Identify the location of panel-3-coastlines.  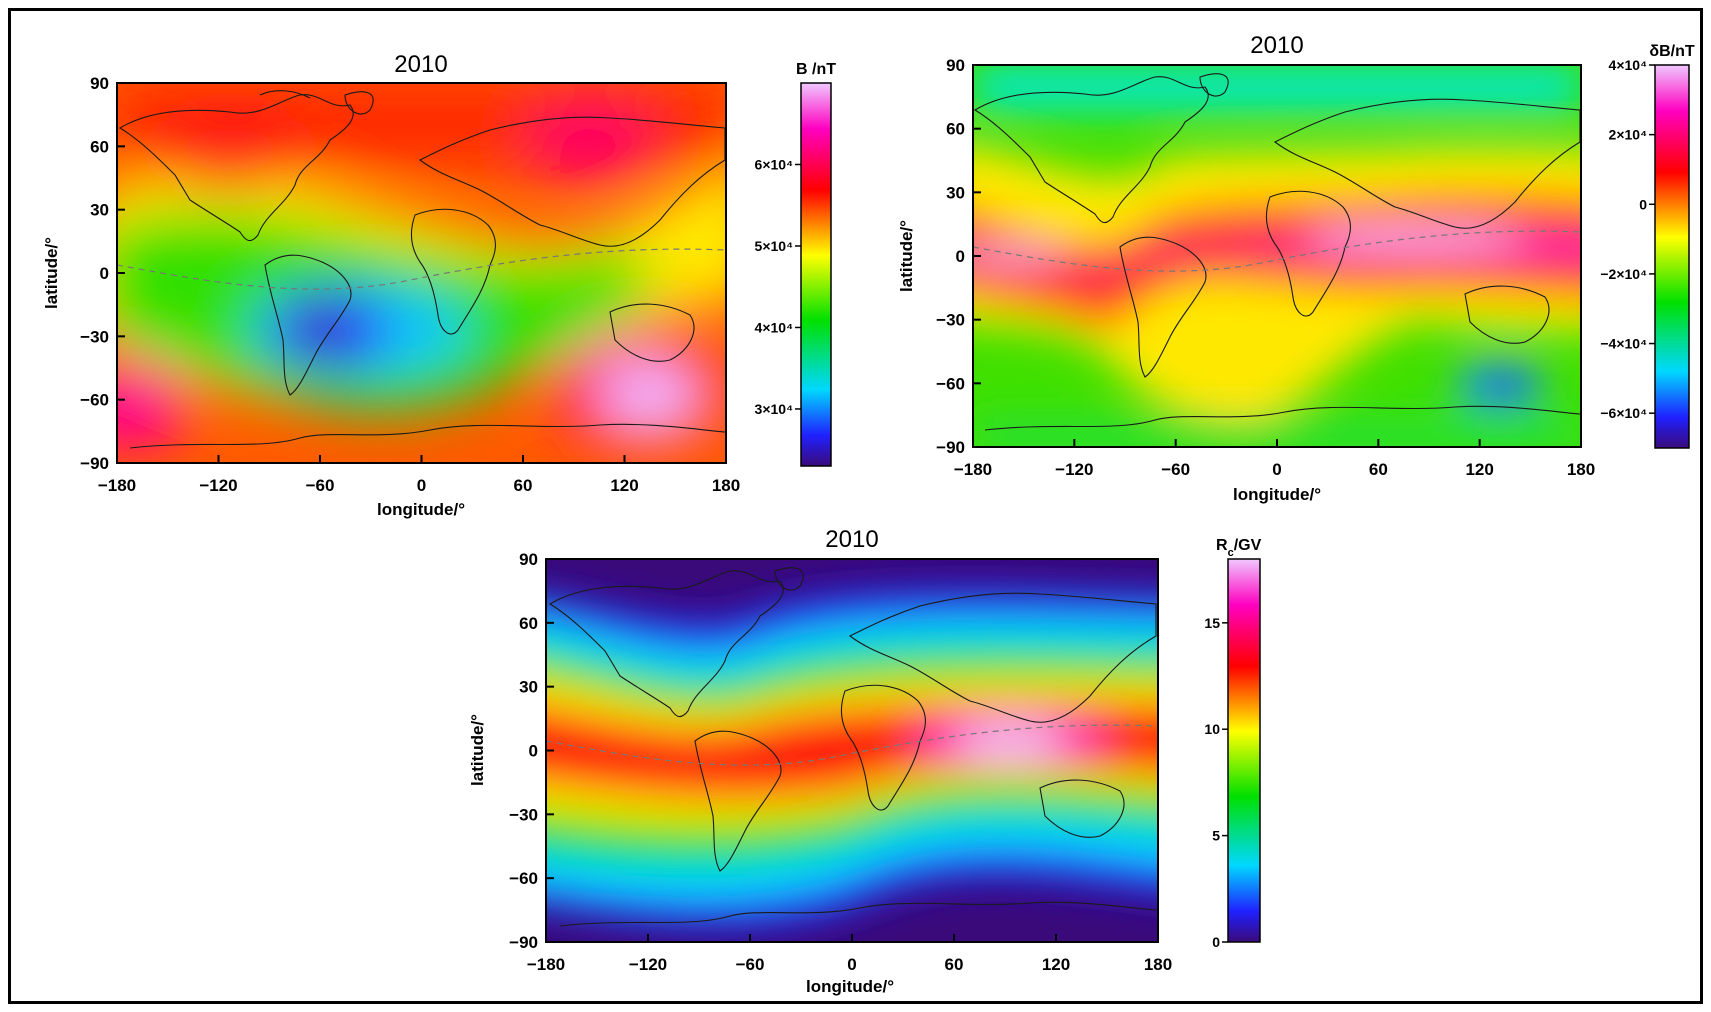
(852, 747).